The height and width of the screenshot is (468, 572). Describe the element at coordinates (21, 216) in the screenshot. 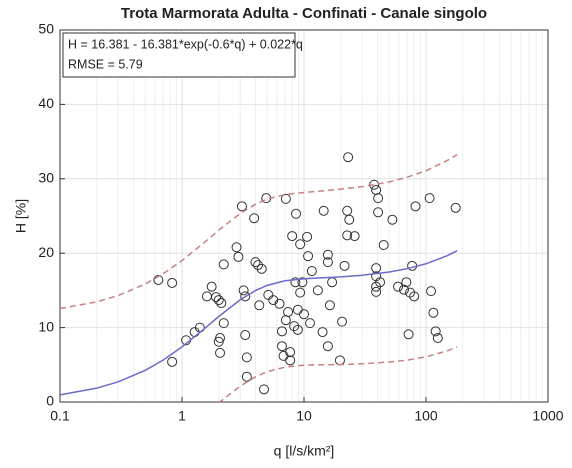

I see `y-axis-label: H [%]` at that location.